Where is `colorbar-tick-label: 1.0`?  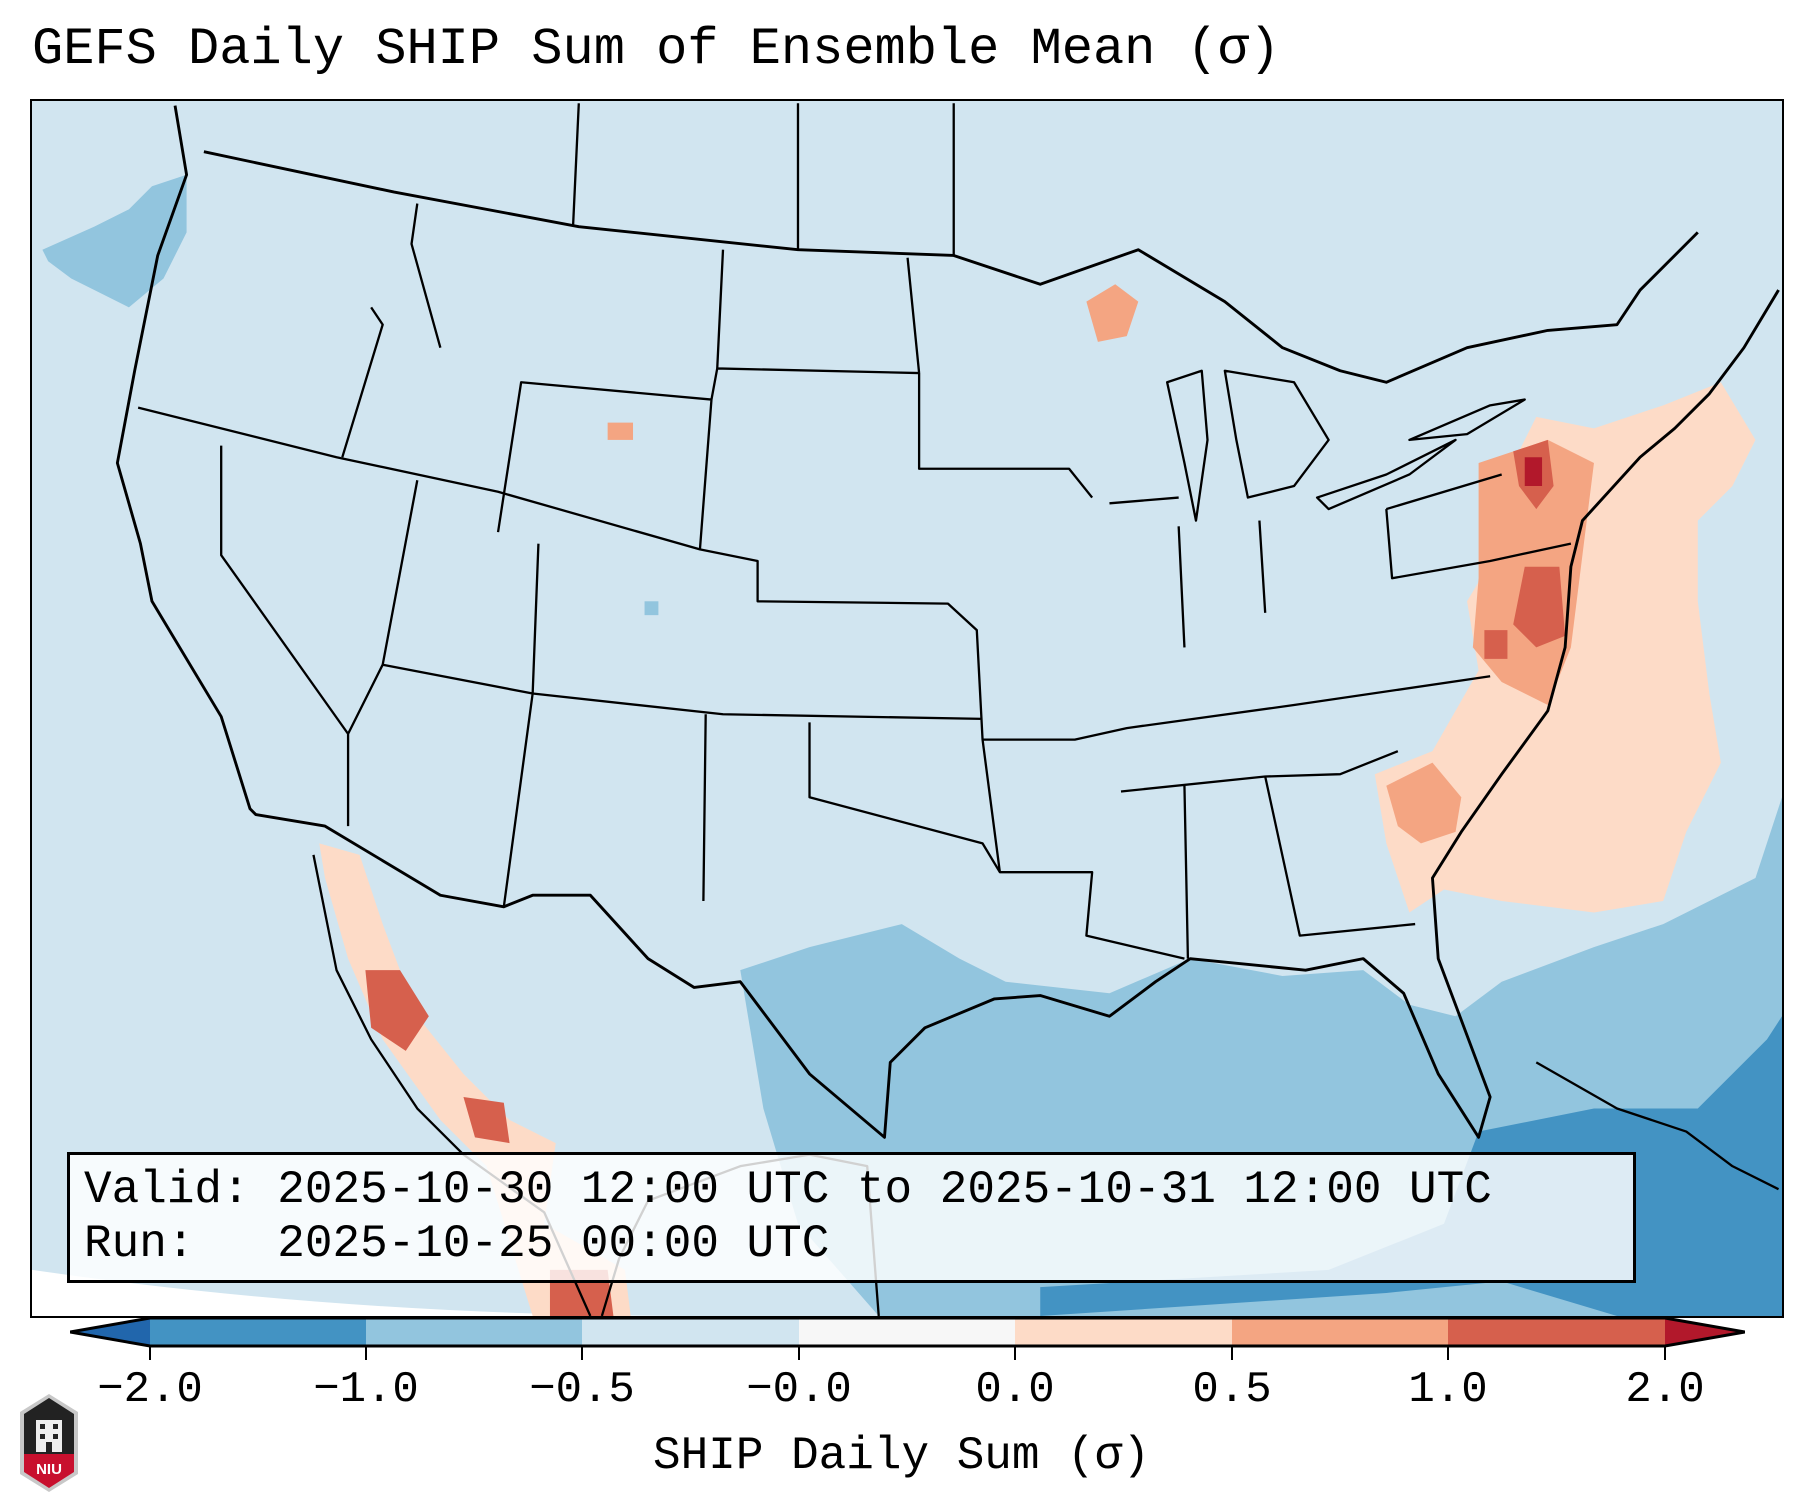
colorbar-tick-label: 1.0 is located at coordinates (1448, 1390).